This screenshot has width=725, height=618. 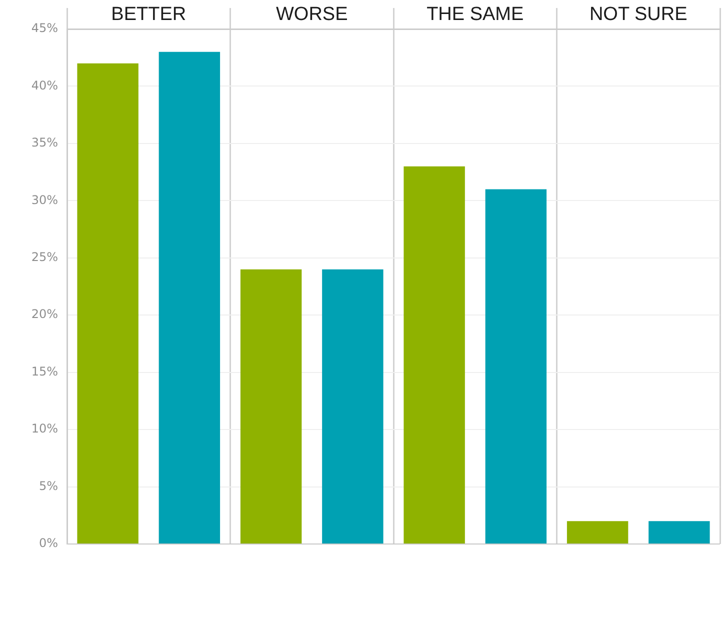 What do you see at coordinates (48, 543) in the screenshot?
I see `y-tick-label: 0%` at bounding box center [48, 543].